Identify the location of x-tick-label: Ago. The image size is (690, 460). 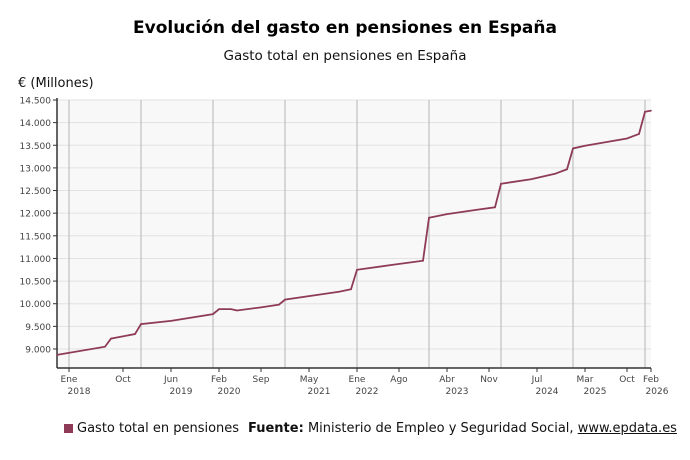
(399, 380).